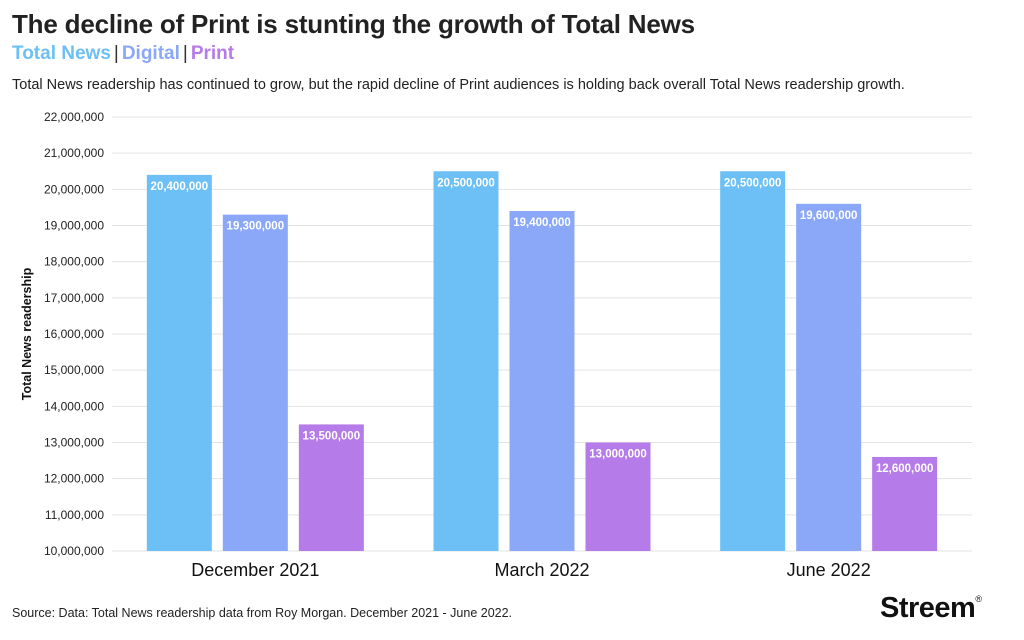  I want to click on y-tick-label: 18,000,000, so click(74, 262).